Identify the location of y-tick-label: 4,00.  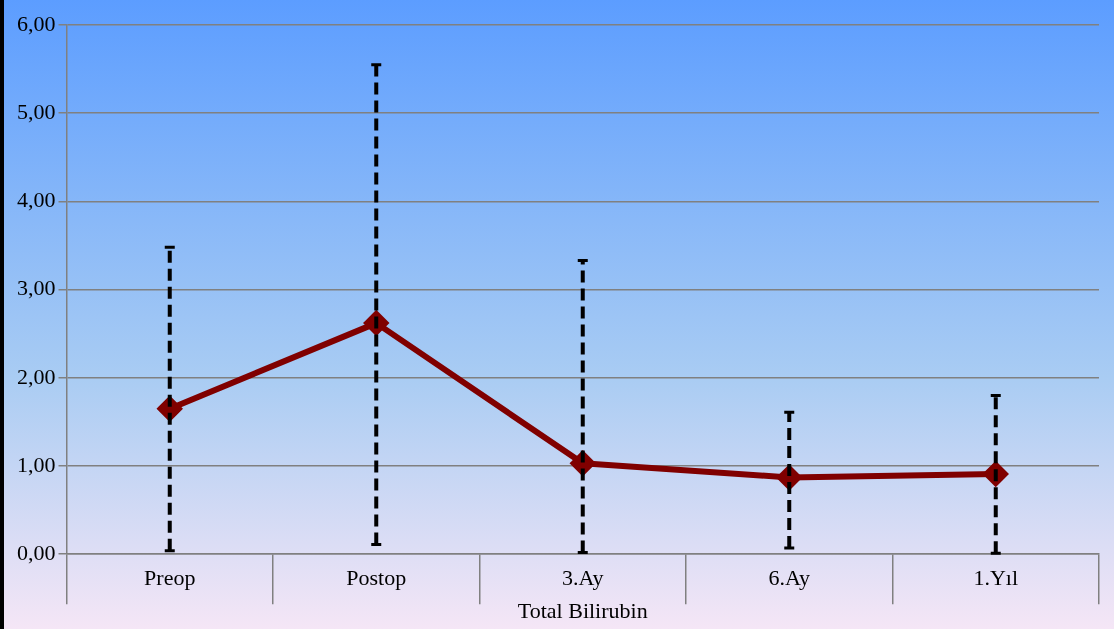
(36, 200).